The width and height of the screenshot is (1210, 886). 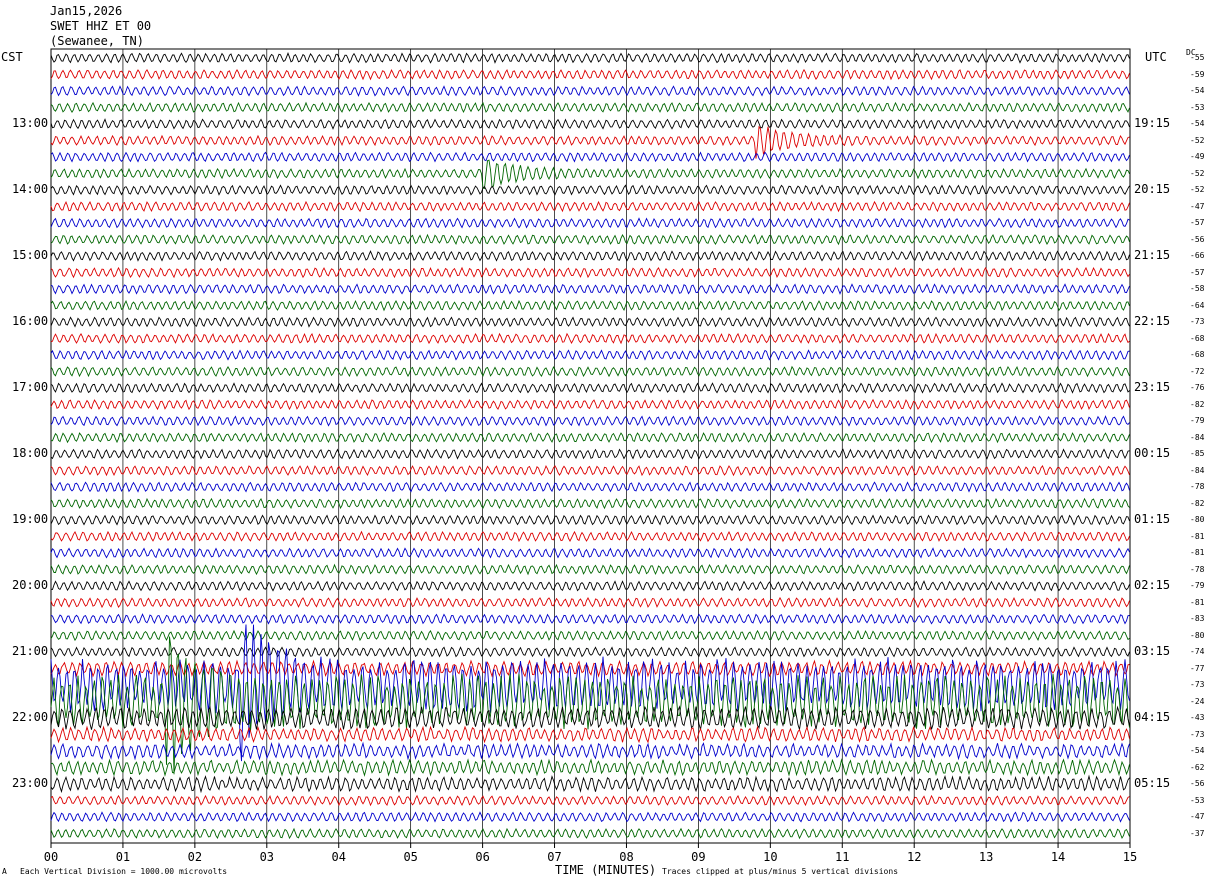 What do you see at coordinates (97, 41) in the screenshot?
I see `header-location: (Sewanee, TN)` at bounding box center [97, 41].